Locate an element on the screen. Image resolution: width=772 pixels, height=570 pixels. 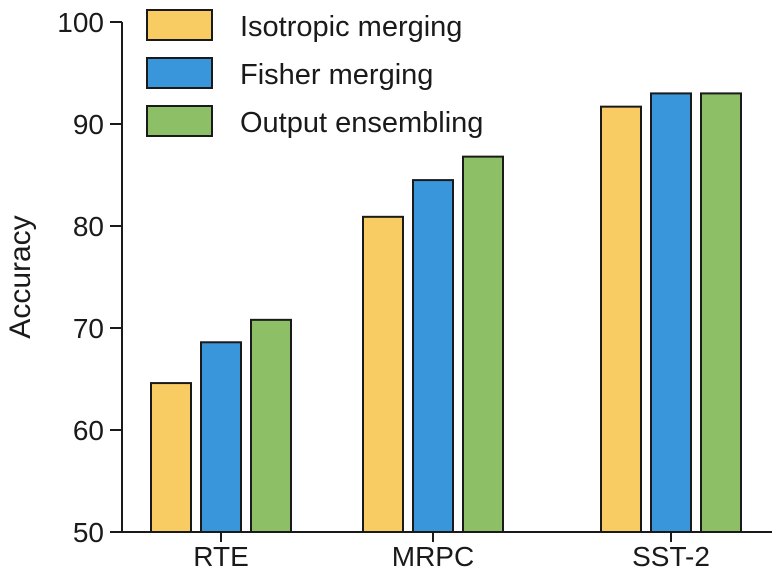
legend-label: Isotropic merging is located at coordinates (351, 27).